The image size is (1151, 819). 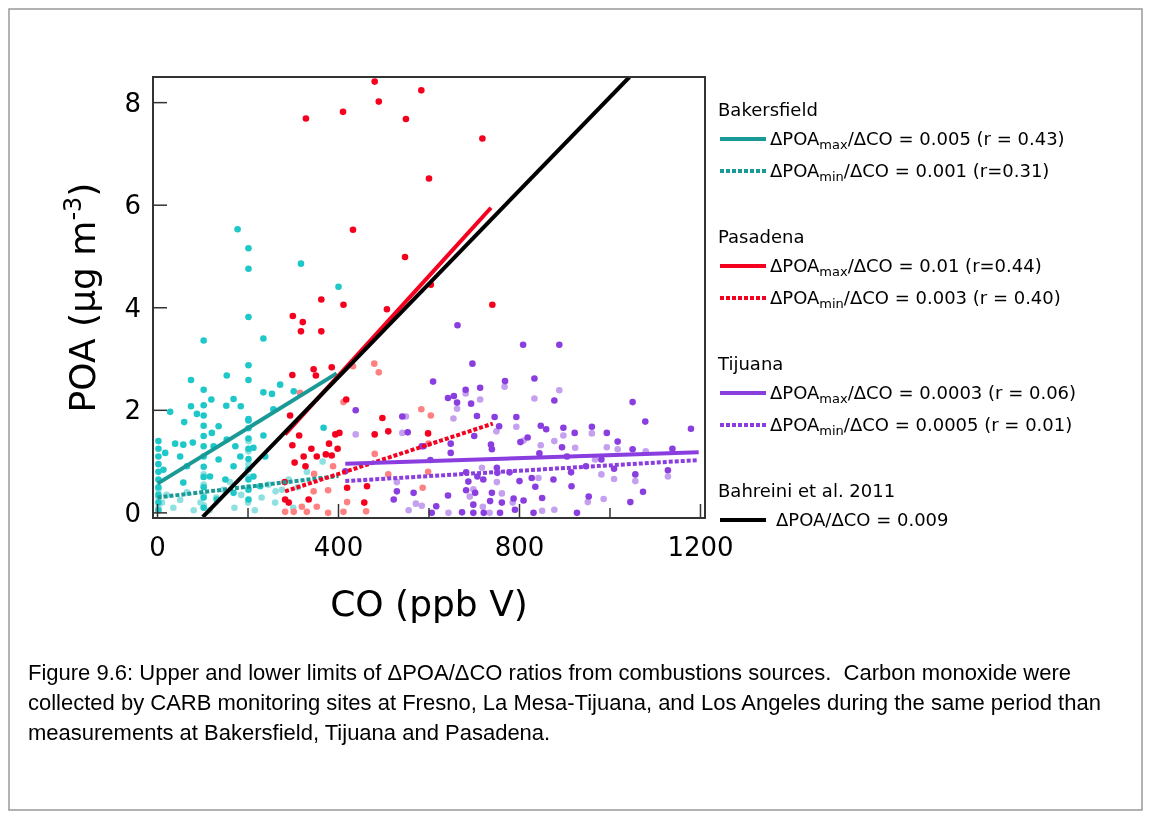 What do you see at coordinates (750, 363) in the screenshot?
I see `text: Tijuana` at bounding box center [750, 363].